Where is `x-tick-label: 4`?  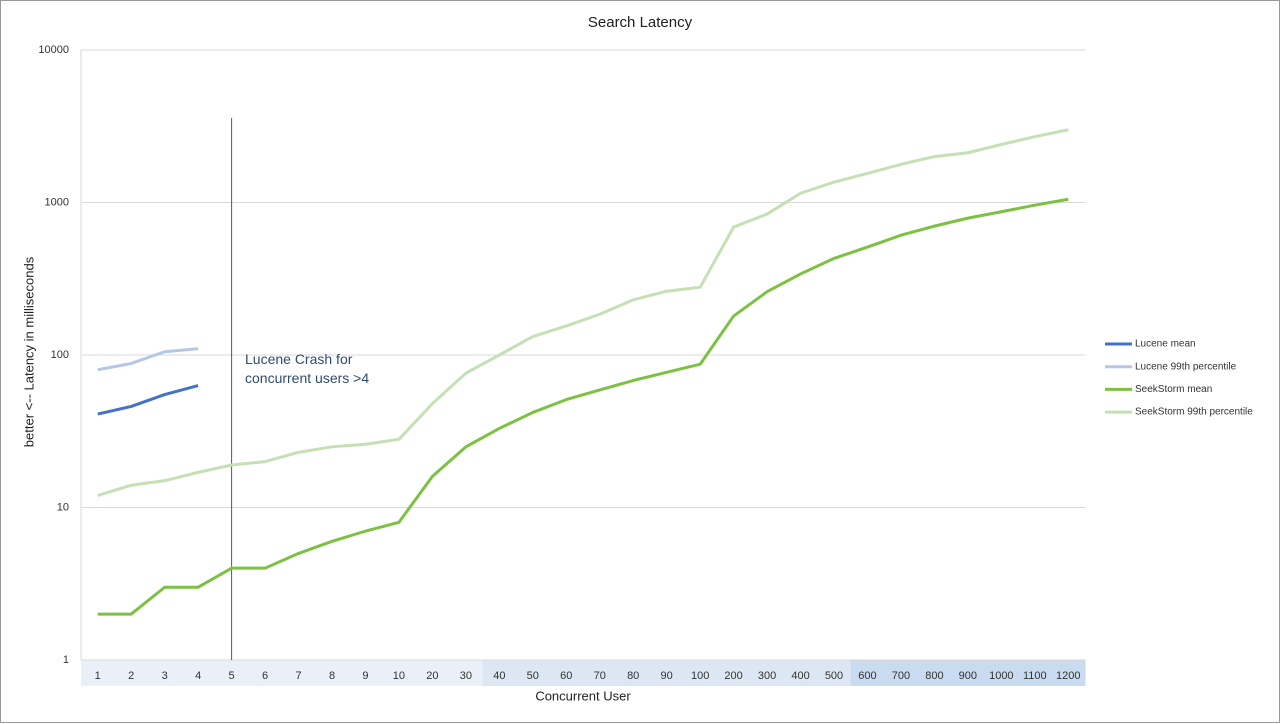 x-tick-label: 4 is located at coordinates (198, 676).